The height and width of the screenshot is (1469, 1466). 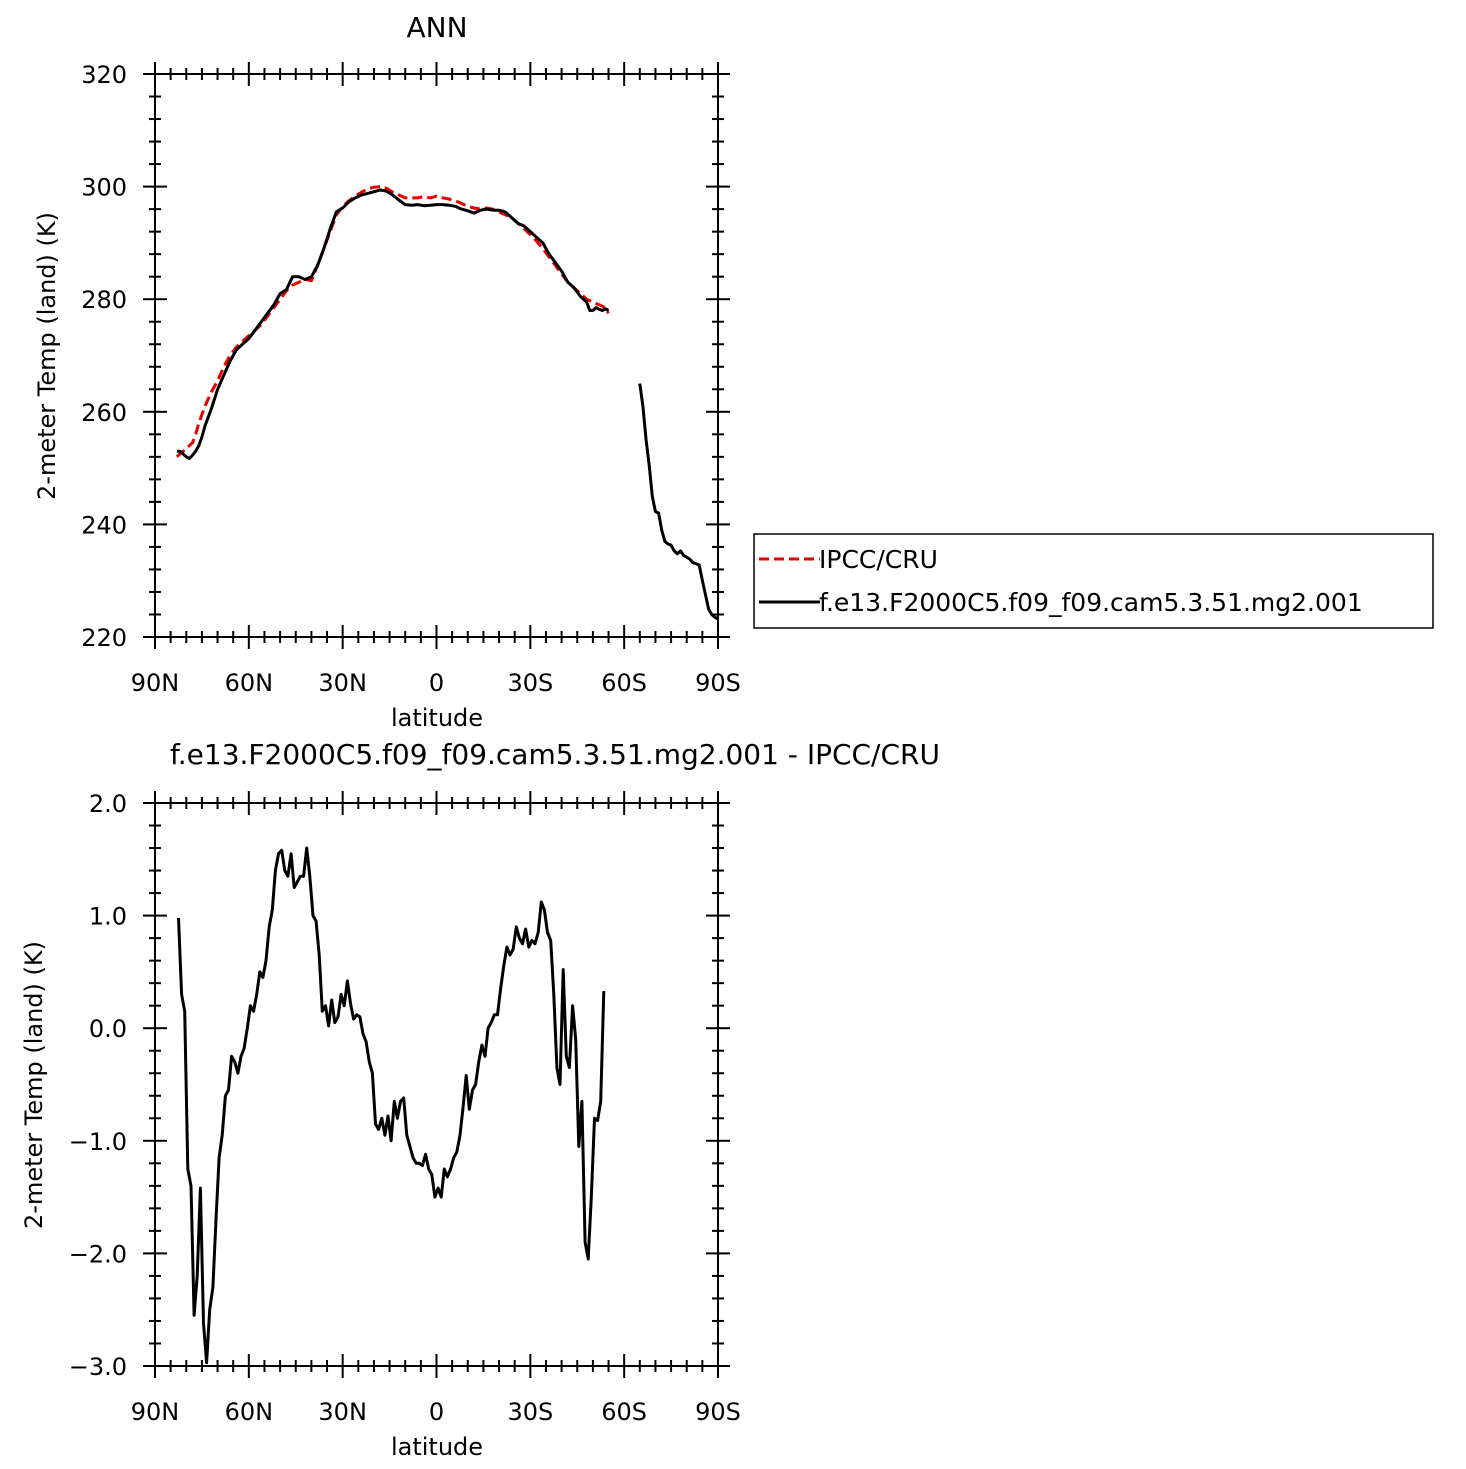 What do you see at coordinates (98, 1142) in the screenshot?
I see `y-tick-label: −1.0` at bounding box center [98, 1142].